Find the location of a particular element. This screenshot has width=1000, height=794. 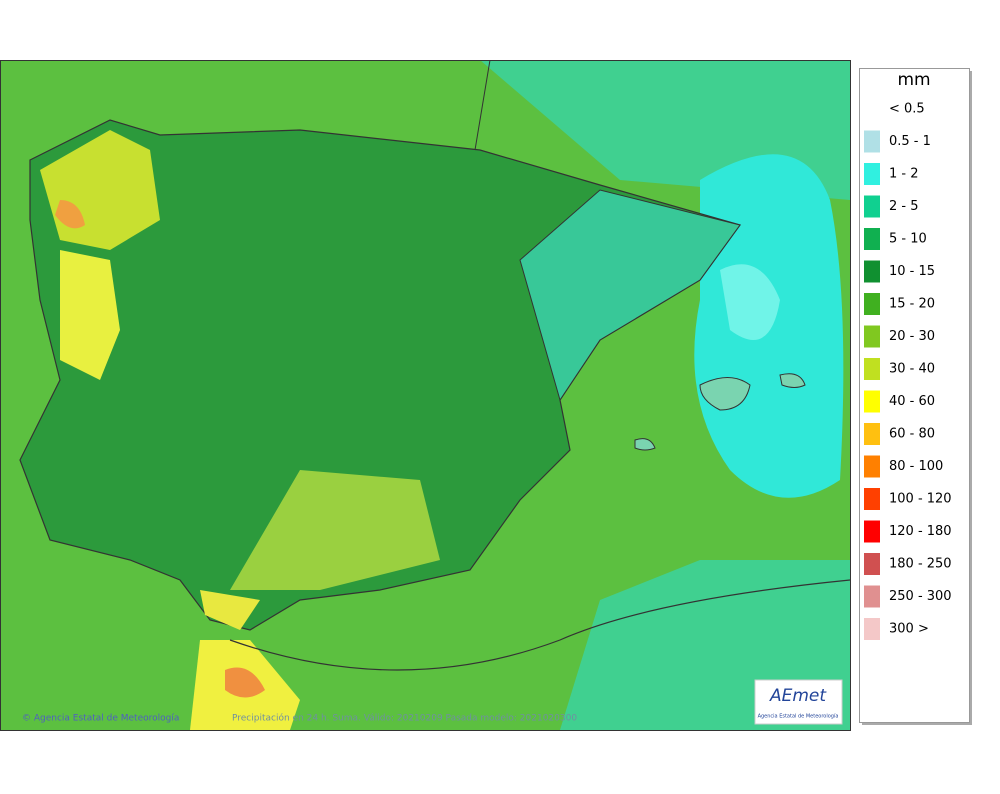

legend-label: 60 - 80 is located at coordinates (912, 434).